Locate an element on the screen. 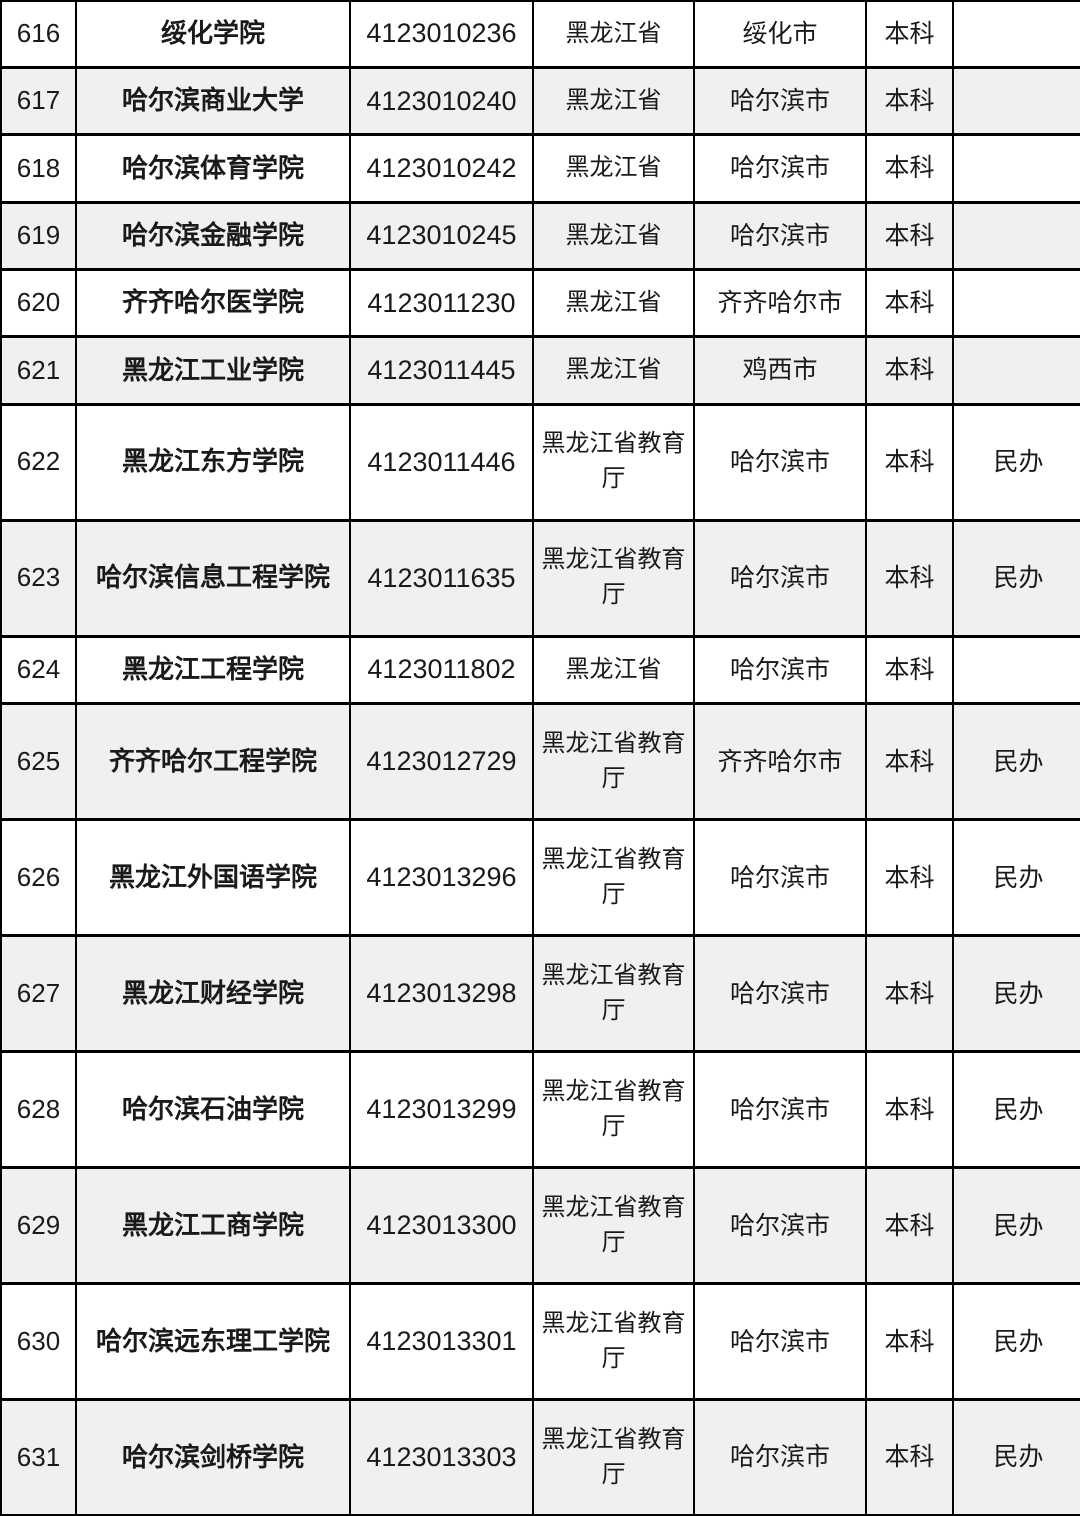  university-name-cell: 哈尔滨远东理工学院 is located at coordinates (213, 1342).